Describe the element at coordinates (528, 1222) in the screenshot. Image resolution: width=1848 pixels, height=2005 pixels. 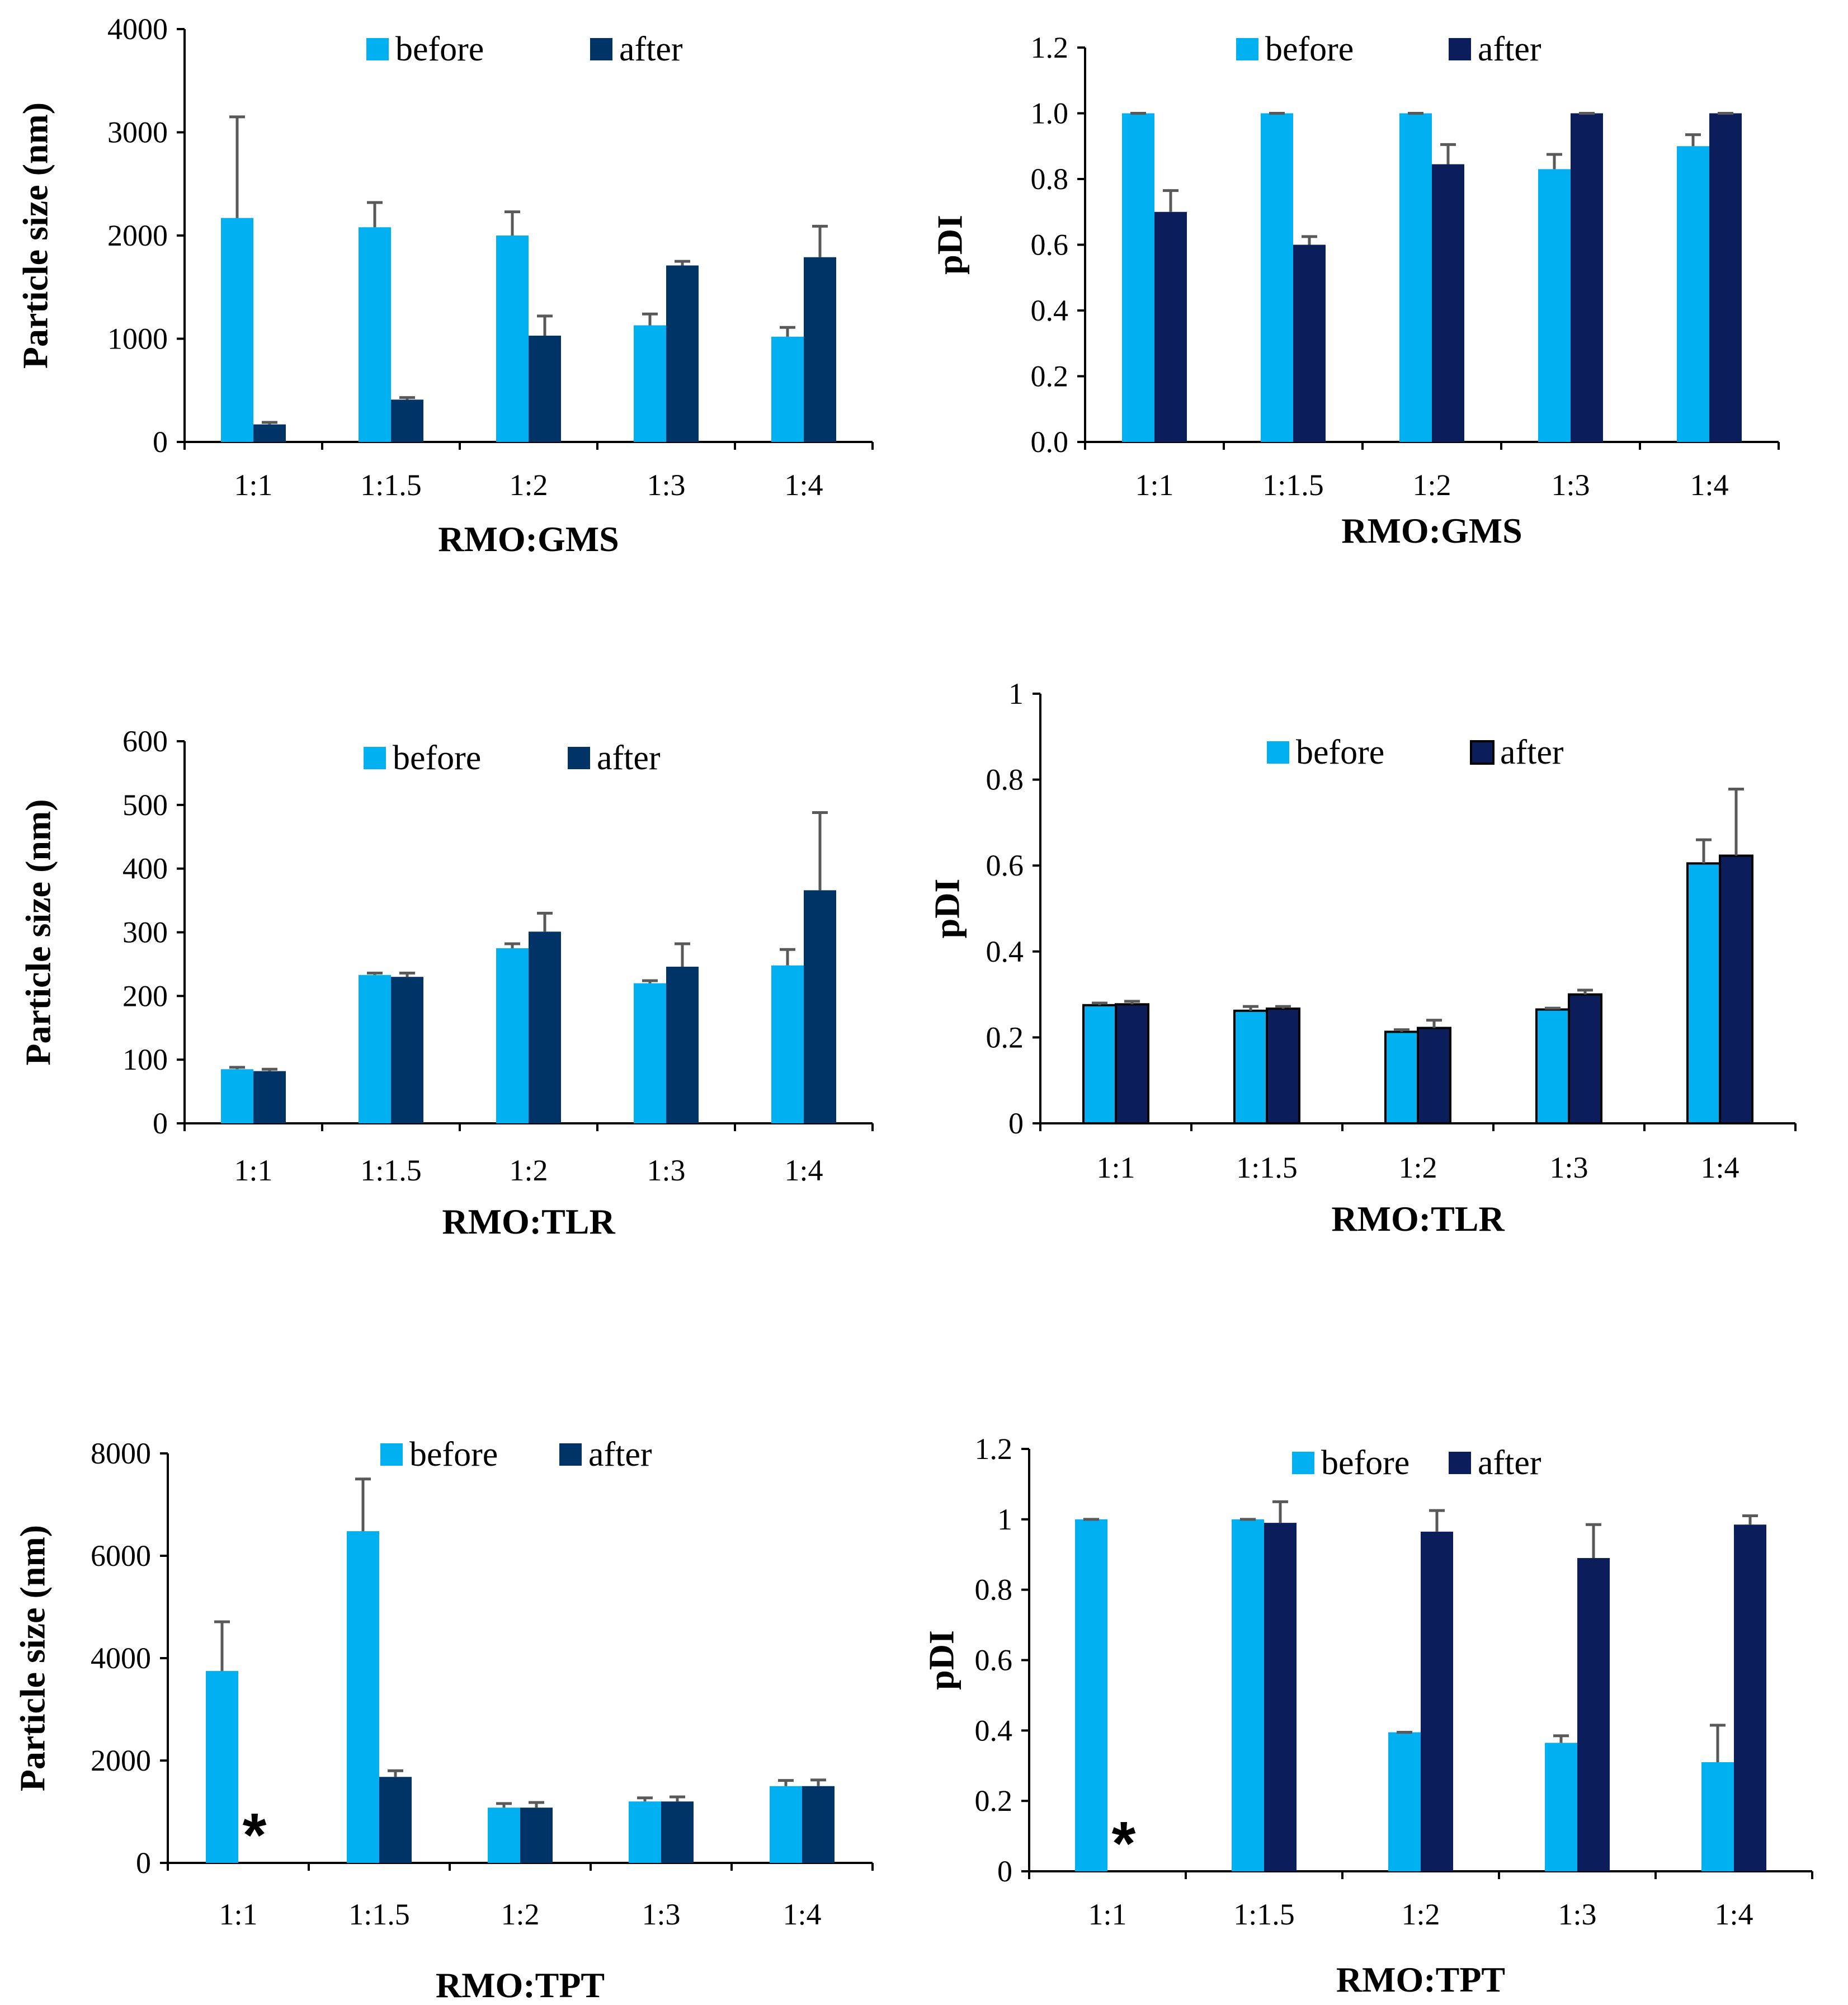
I see `x-axis-label: RMO:TLR` at that location.